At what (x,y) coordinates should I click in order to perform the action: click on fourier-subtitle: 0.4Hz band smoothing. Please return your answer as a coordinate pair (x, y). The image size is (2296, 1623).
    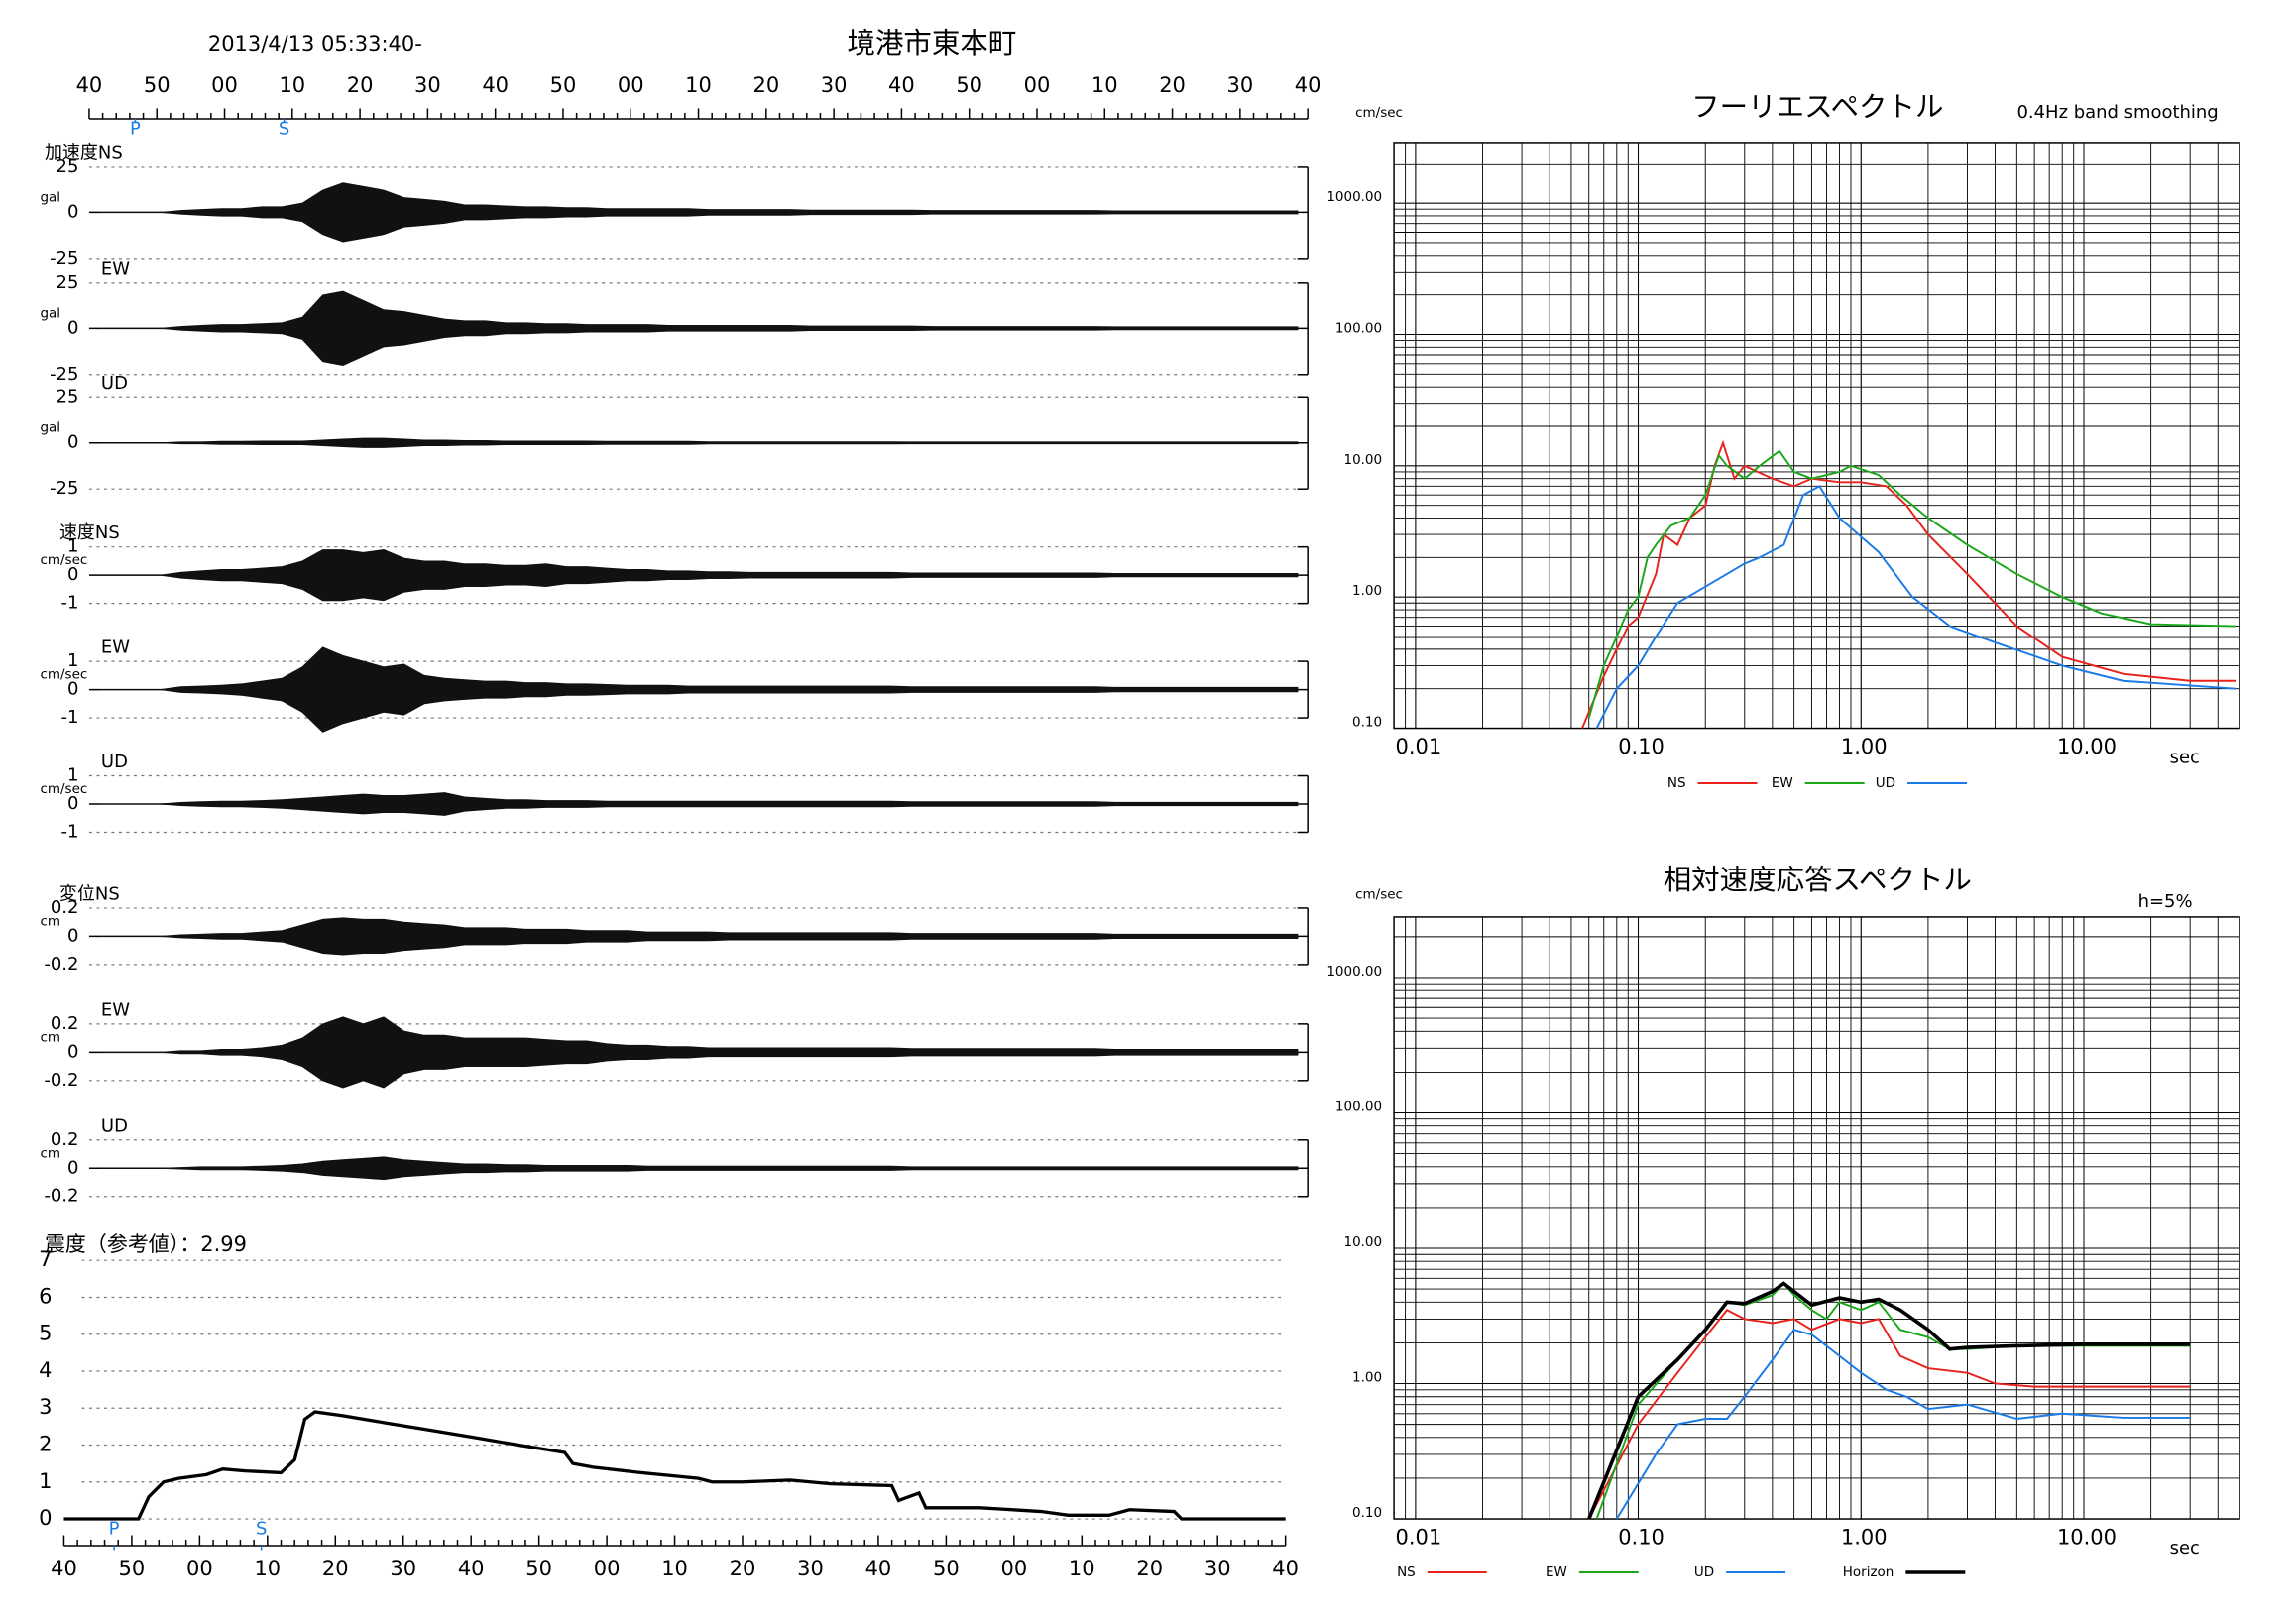
    Looking at the image, I should click on (2117, 112).